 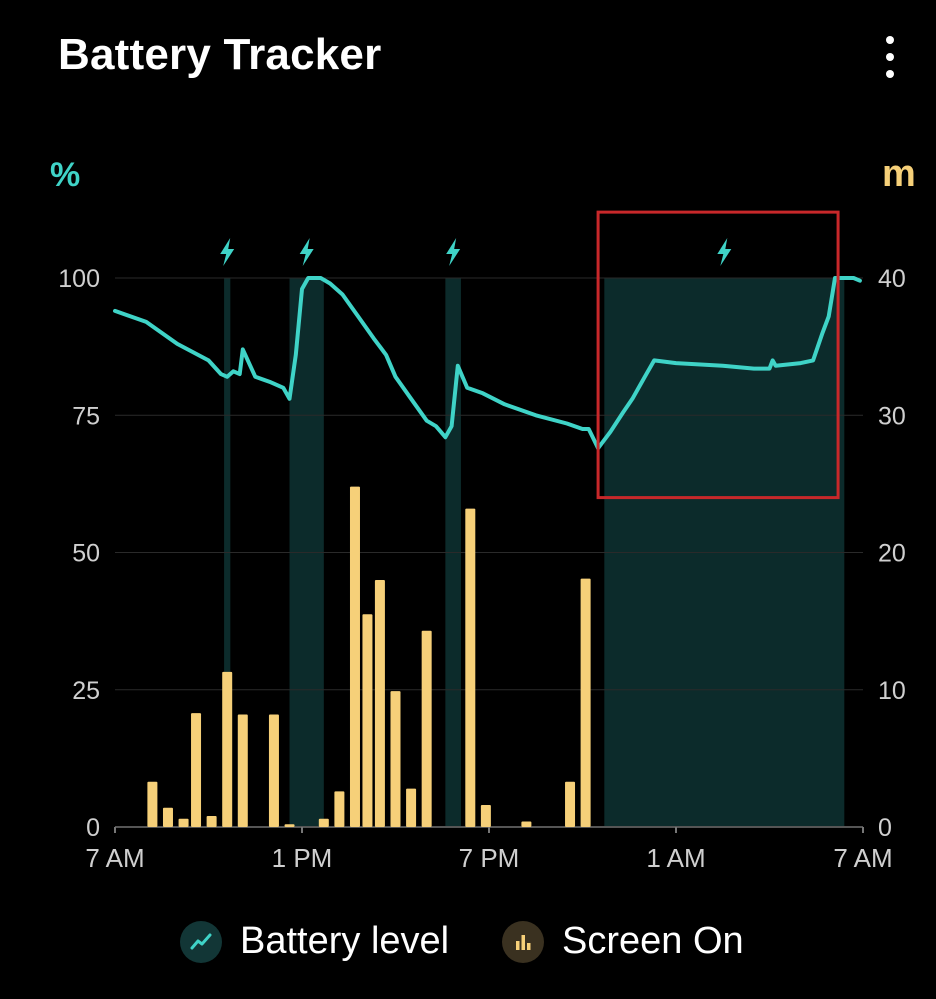 I want to click on legend-battery-level: Battery level, so click(x=314, y=941).